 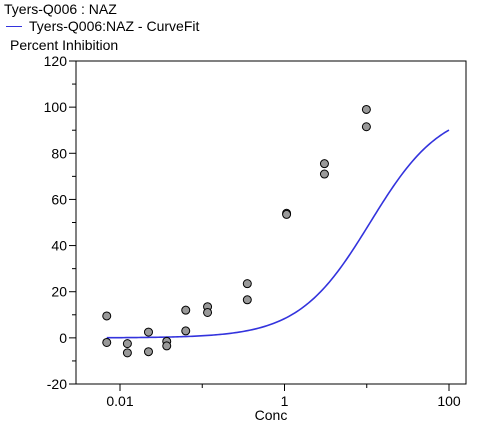 What do you see at coordinates (59, 153) in the screenshot?
I see `y-tick-label: 80` at bounding box center [59, 153].